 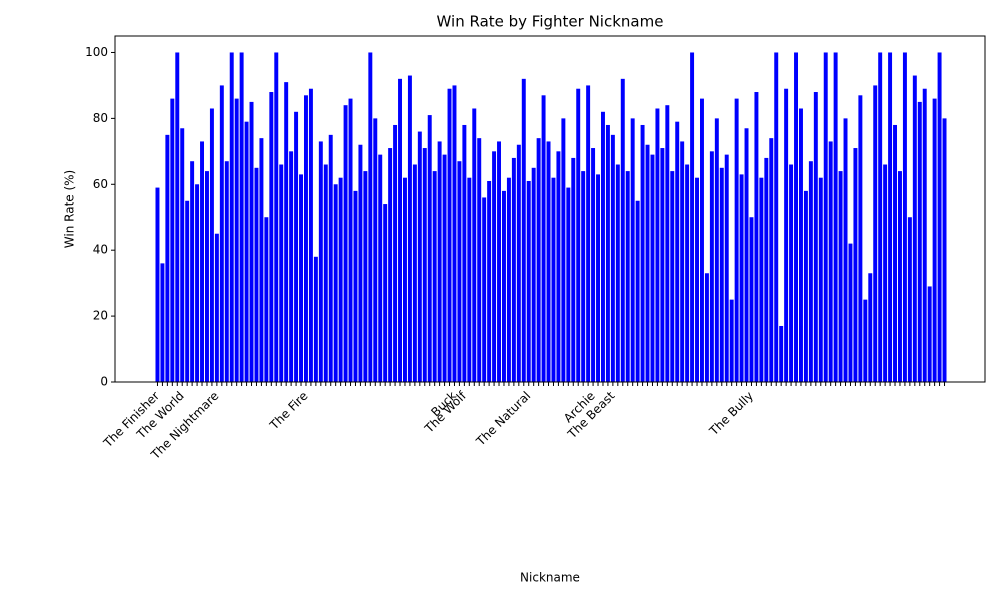 What do you see at coordinates (503, 419) in the screenshot?
I see `x-tick-label: The Natural` at bounding box center [503, 419].